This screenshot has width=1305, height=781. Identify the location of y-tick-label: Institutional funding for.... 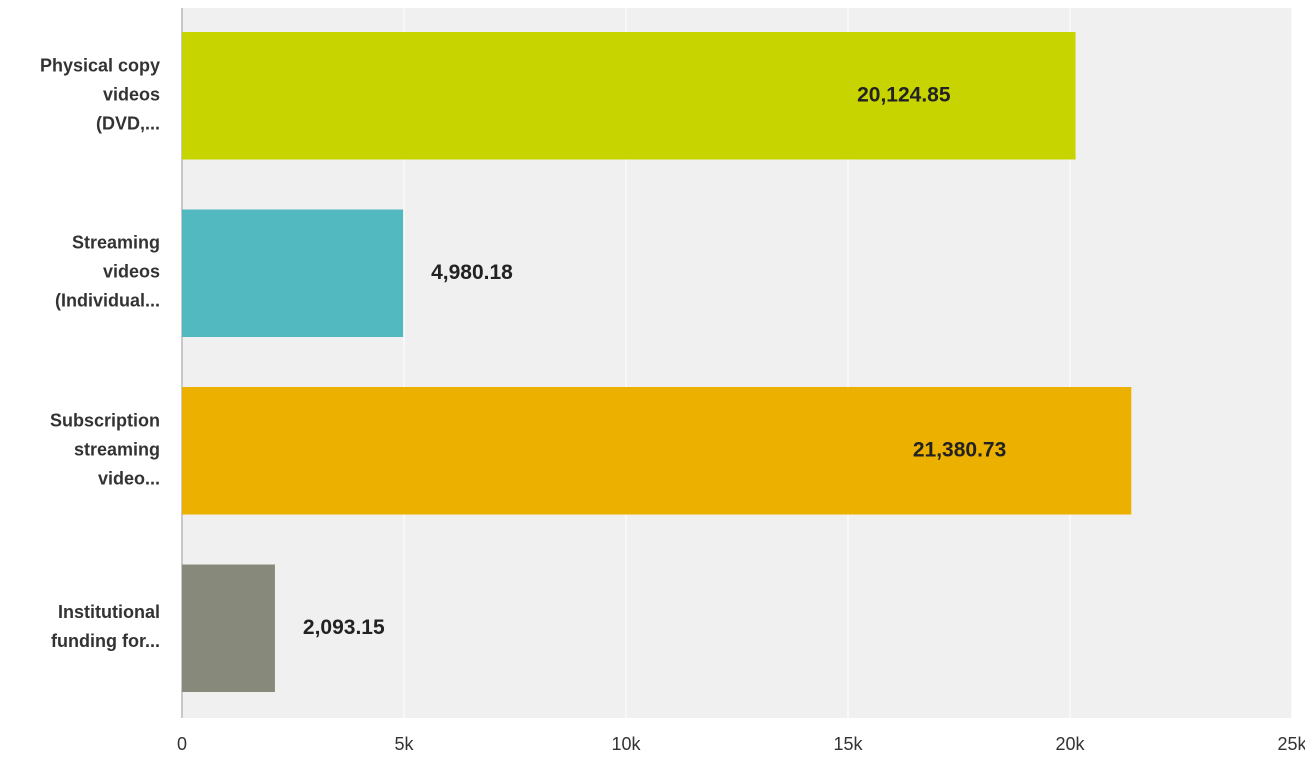
(105, 627).